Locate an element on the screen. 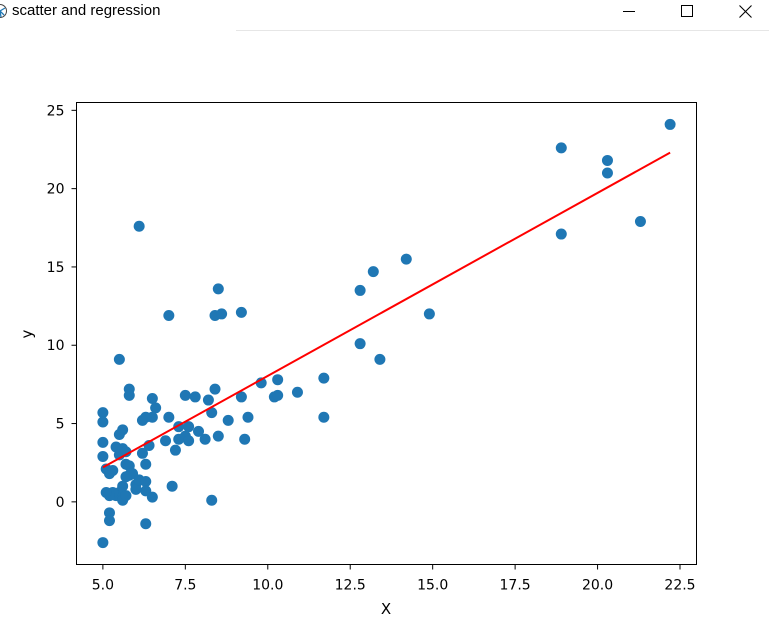 This screenshot has width=769, height=624. matplotlib-app-icon is located at coordinates (3, 11).